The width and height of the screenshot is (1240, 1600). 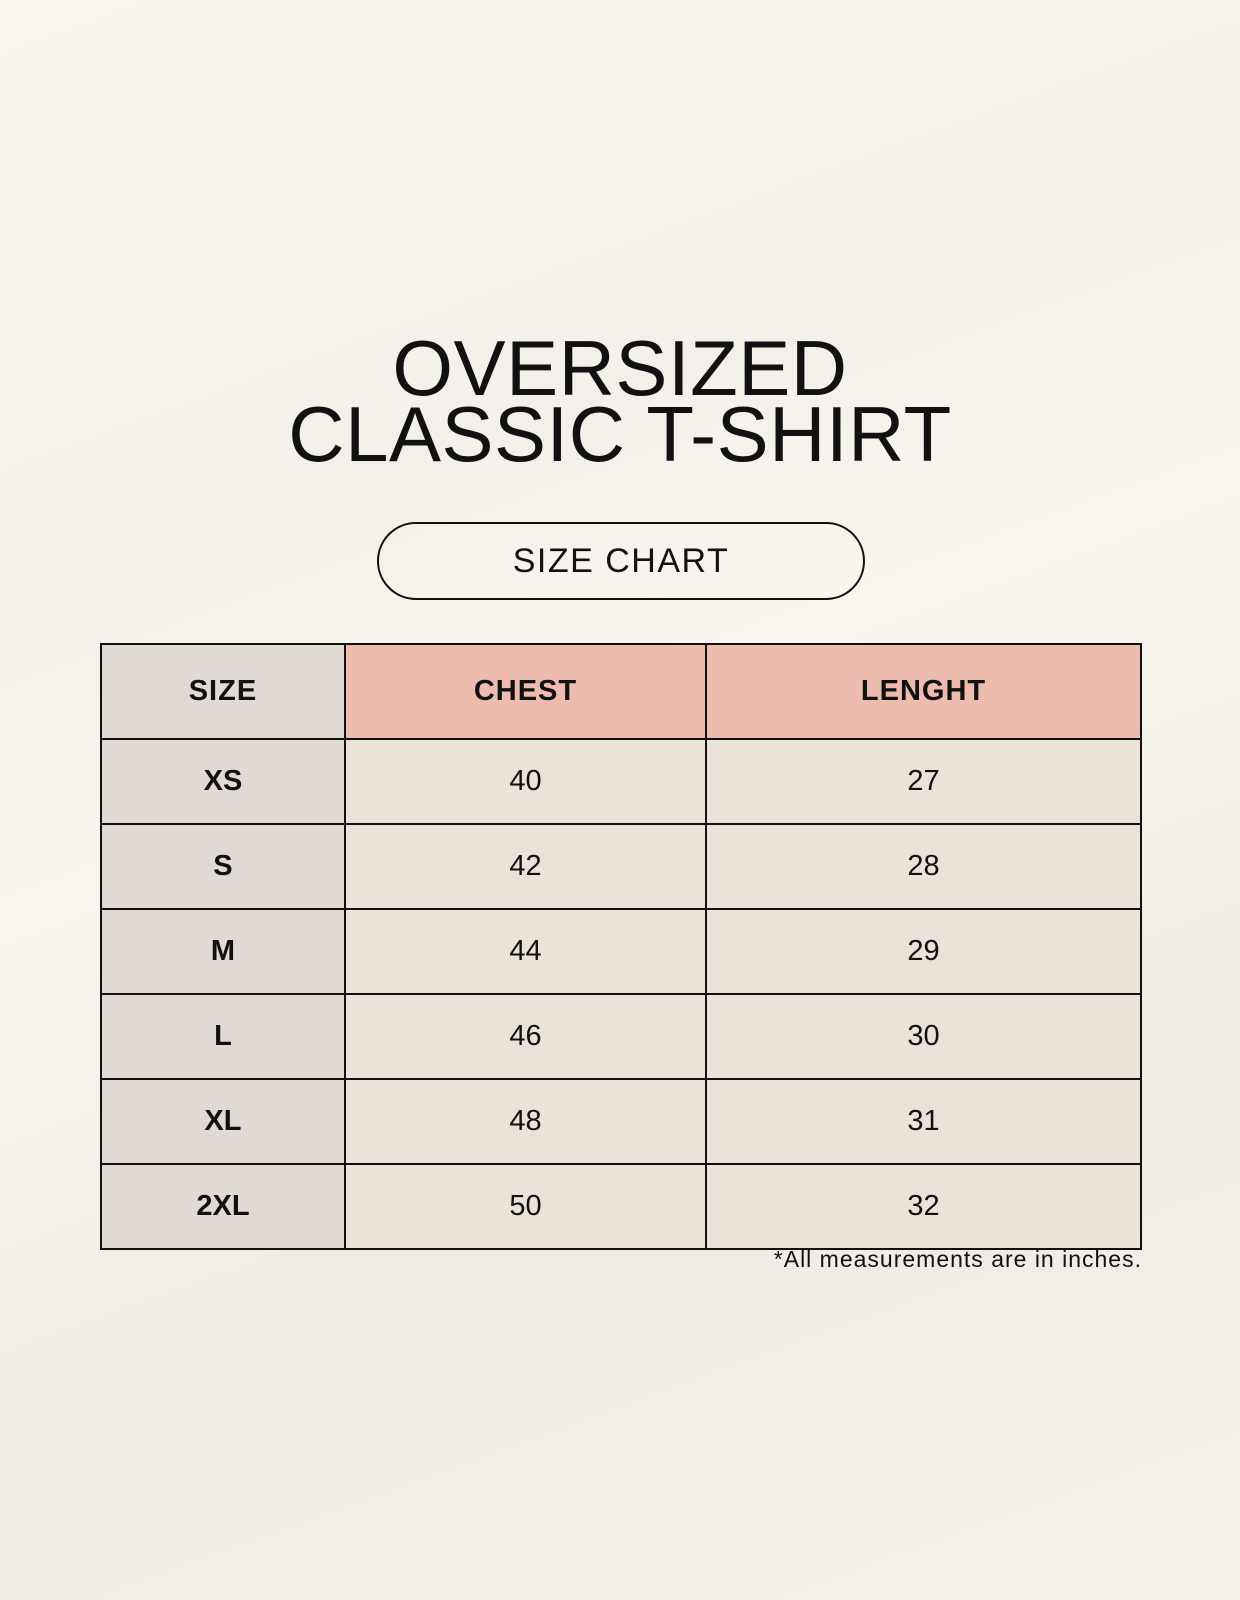 What do you see at coordinates (223, 1036) in the screenshot?
I see `size-cell: L` at bounding box center [223, 1036].